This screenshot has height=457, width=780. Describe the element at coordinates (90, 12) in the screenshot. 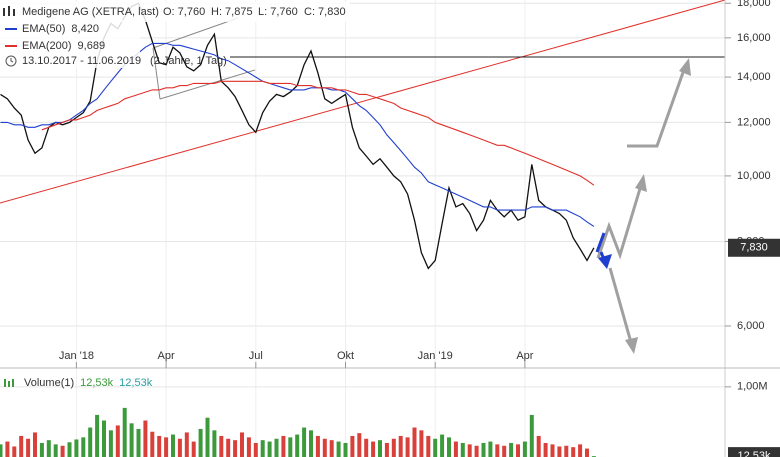

I see `legend-series: Medigene AG (XETRA, last)` at that location.